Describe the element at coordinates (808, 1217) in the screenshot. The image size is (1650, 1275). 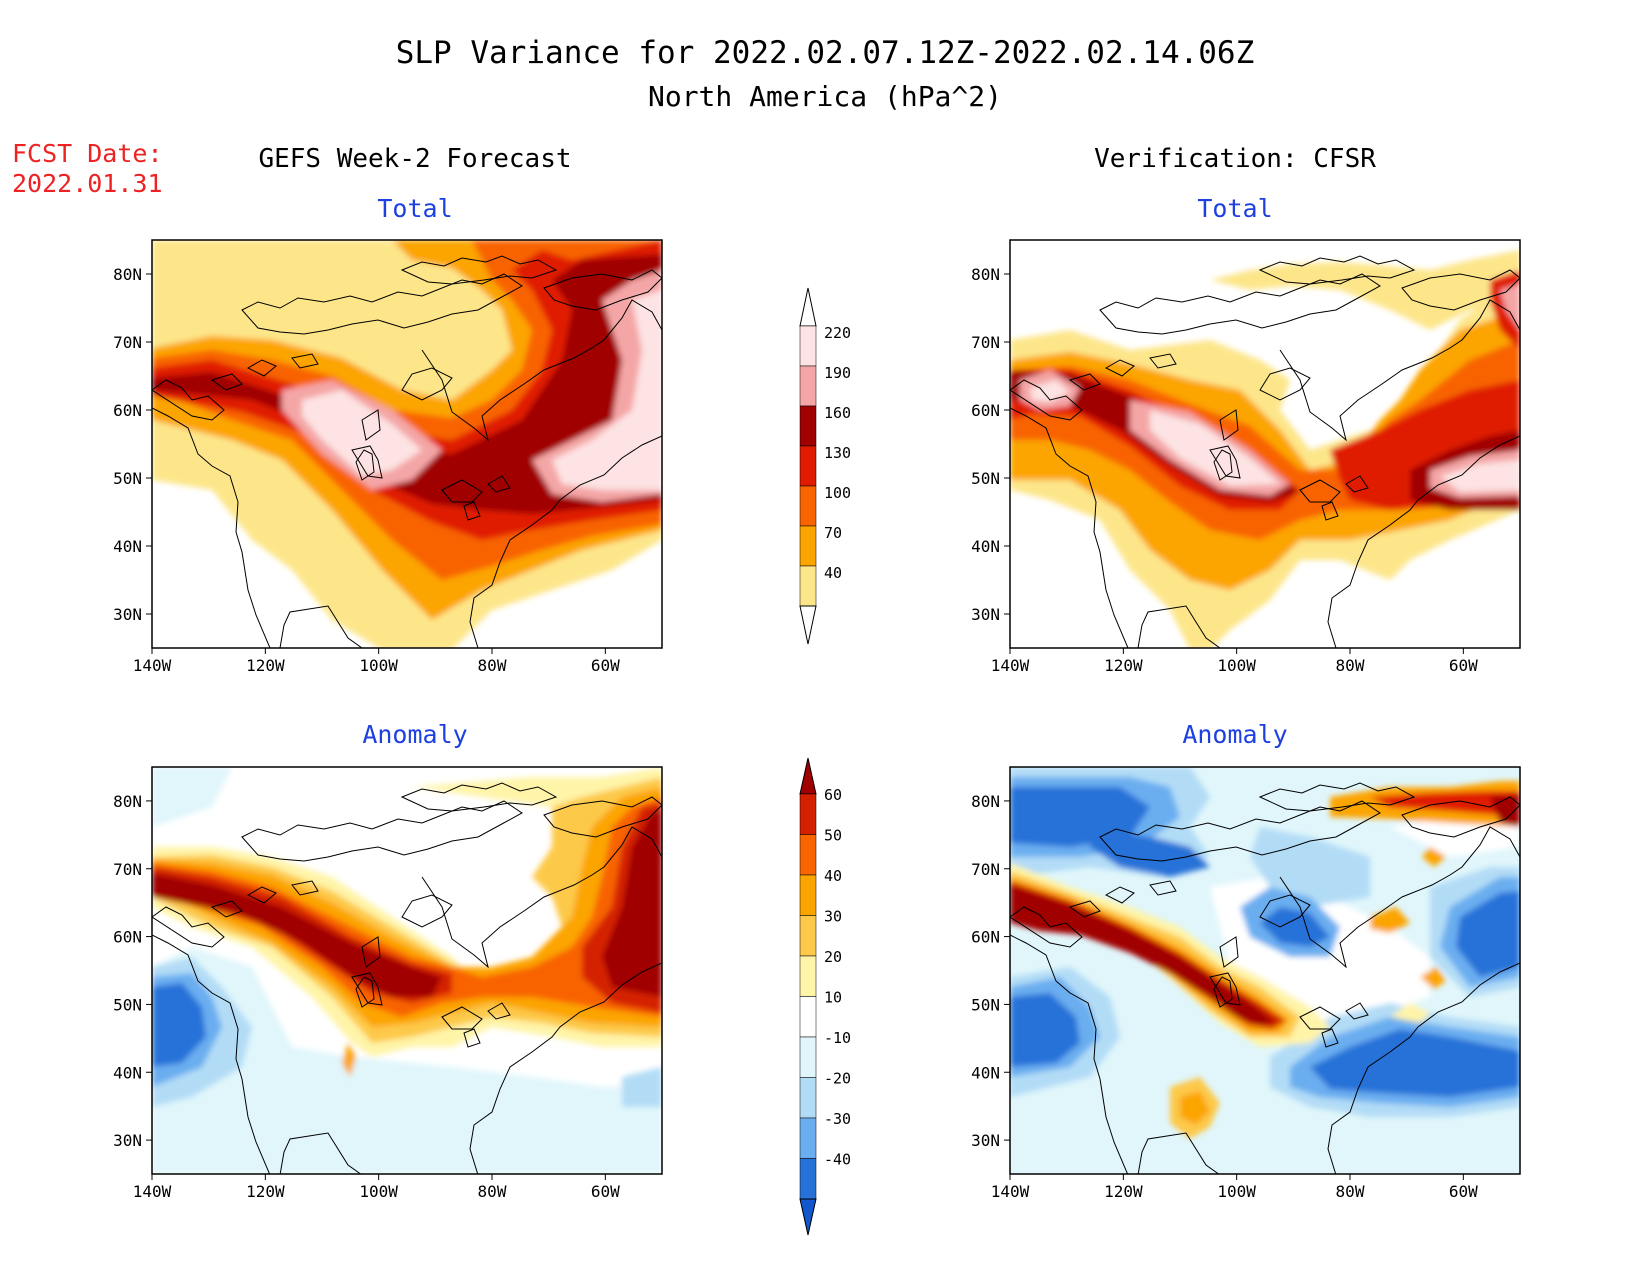
I see `legend-cap-bottom` at that location.